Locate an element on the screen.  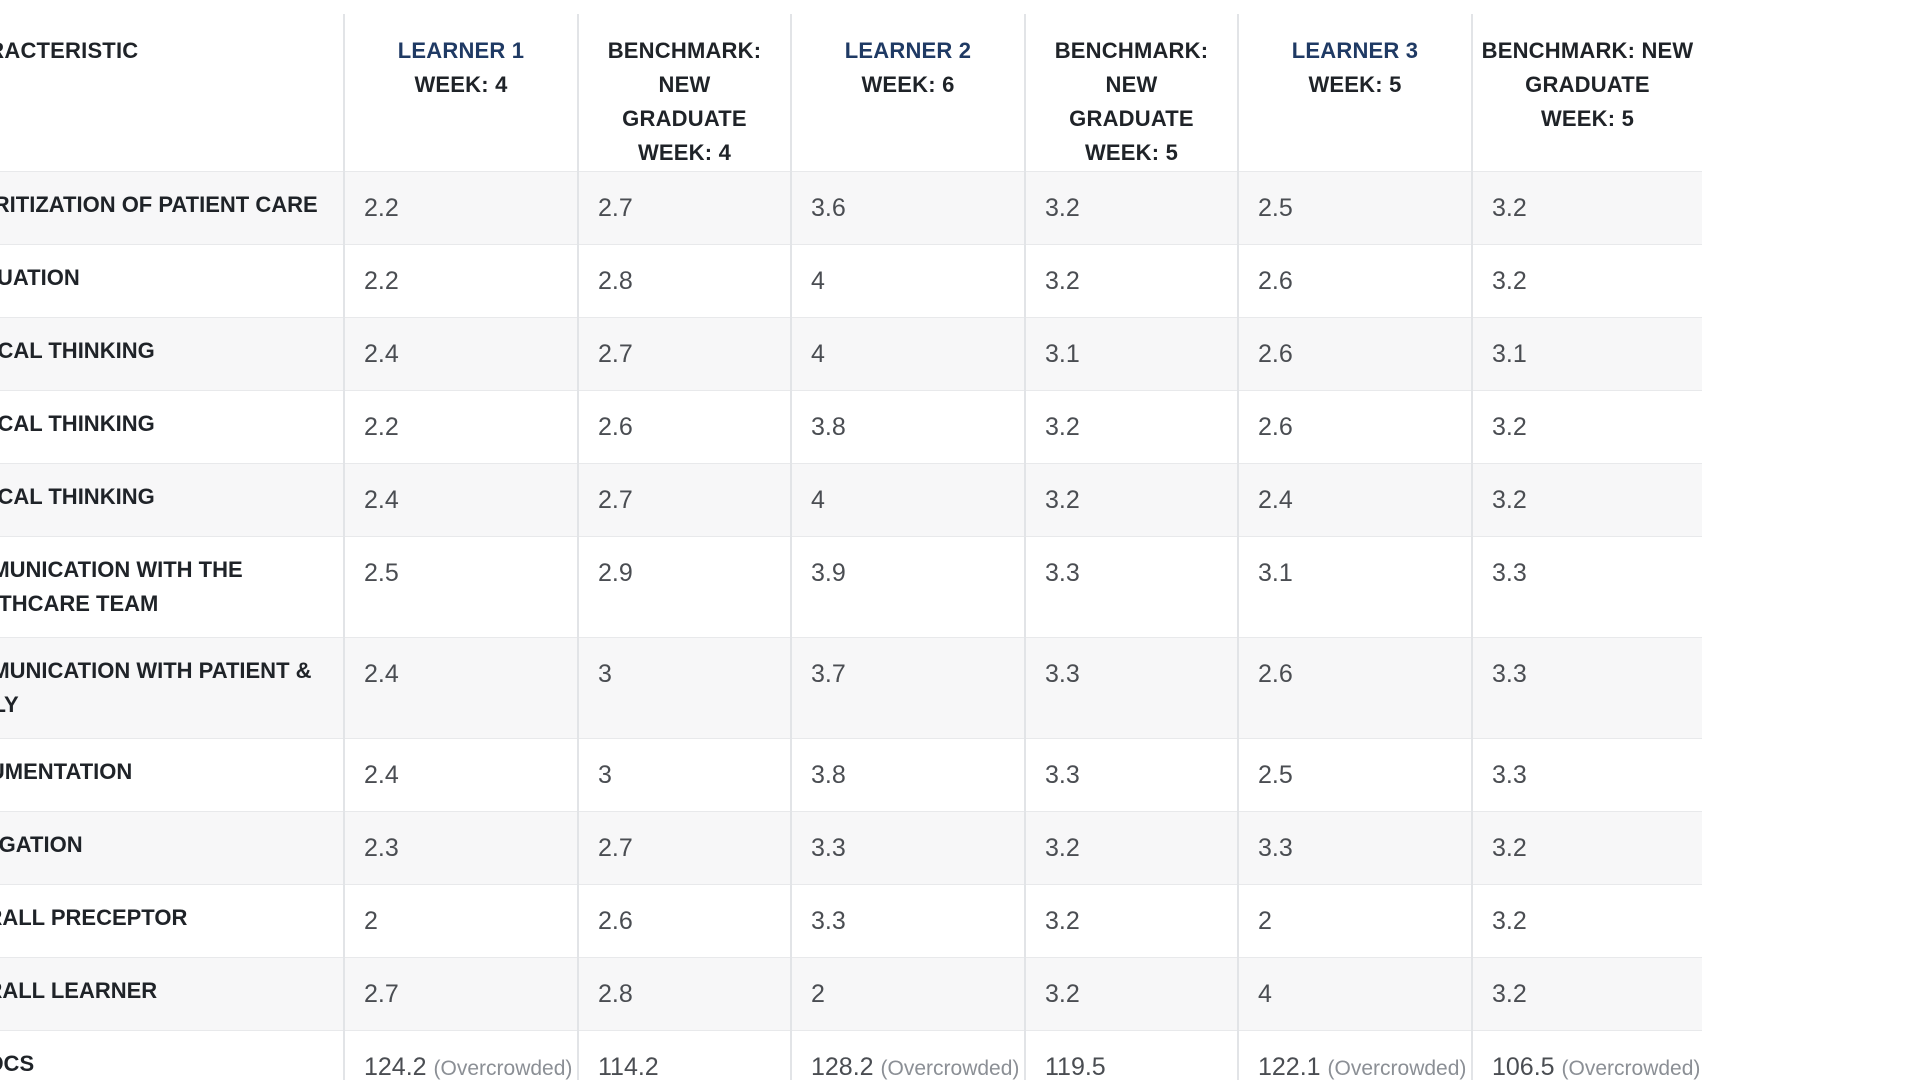
row-characteristic: OVERALL PRECEPTOR is located at coordinates (94, 917).